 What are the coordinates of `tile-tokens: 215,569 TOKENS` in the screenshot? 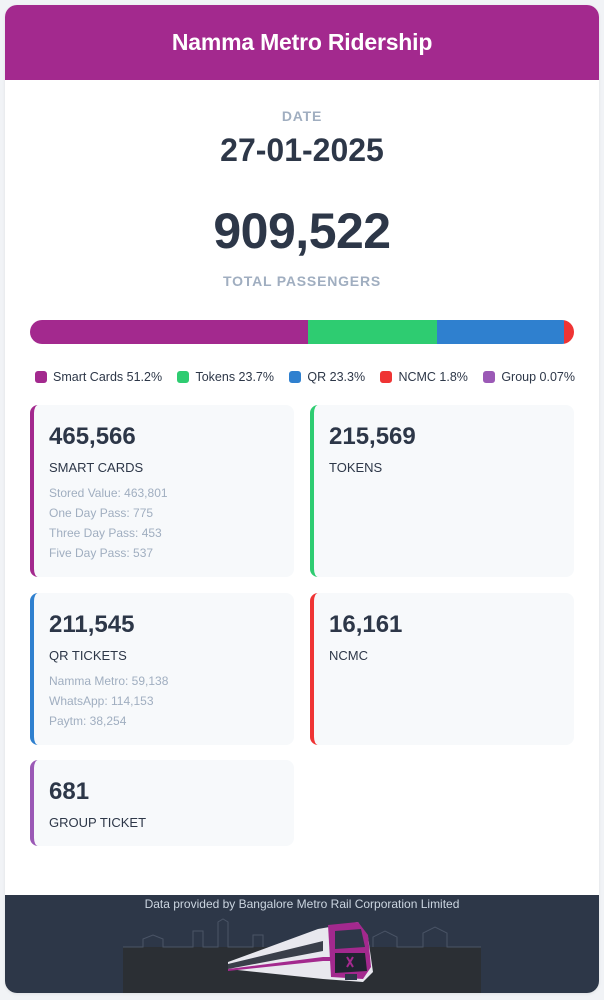 It's located at (442, 491).